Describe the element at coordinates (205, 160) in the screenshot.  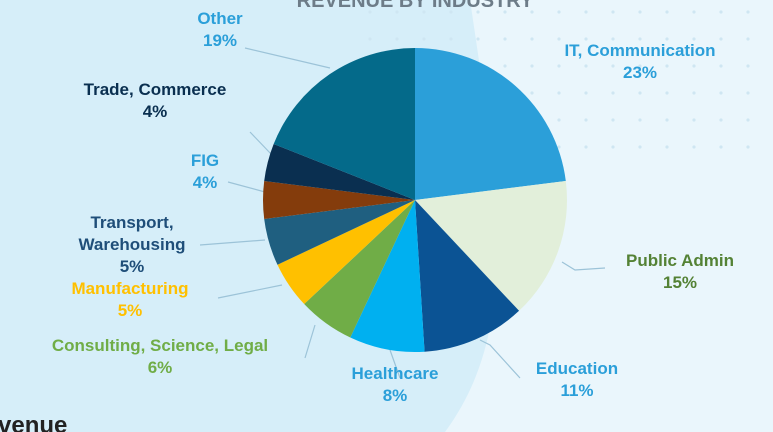
I see `category-label: FIG` at that location.